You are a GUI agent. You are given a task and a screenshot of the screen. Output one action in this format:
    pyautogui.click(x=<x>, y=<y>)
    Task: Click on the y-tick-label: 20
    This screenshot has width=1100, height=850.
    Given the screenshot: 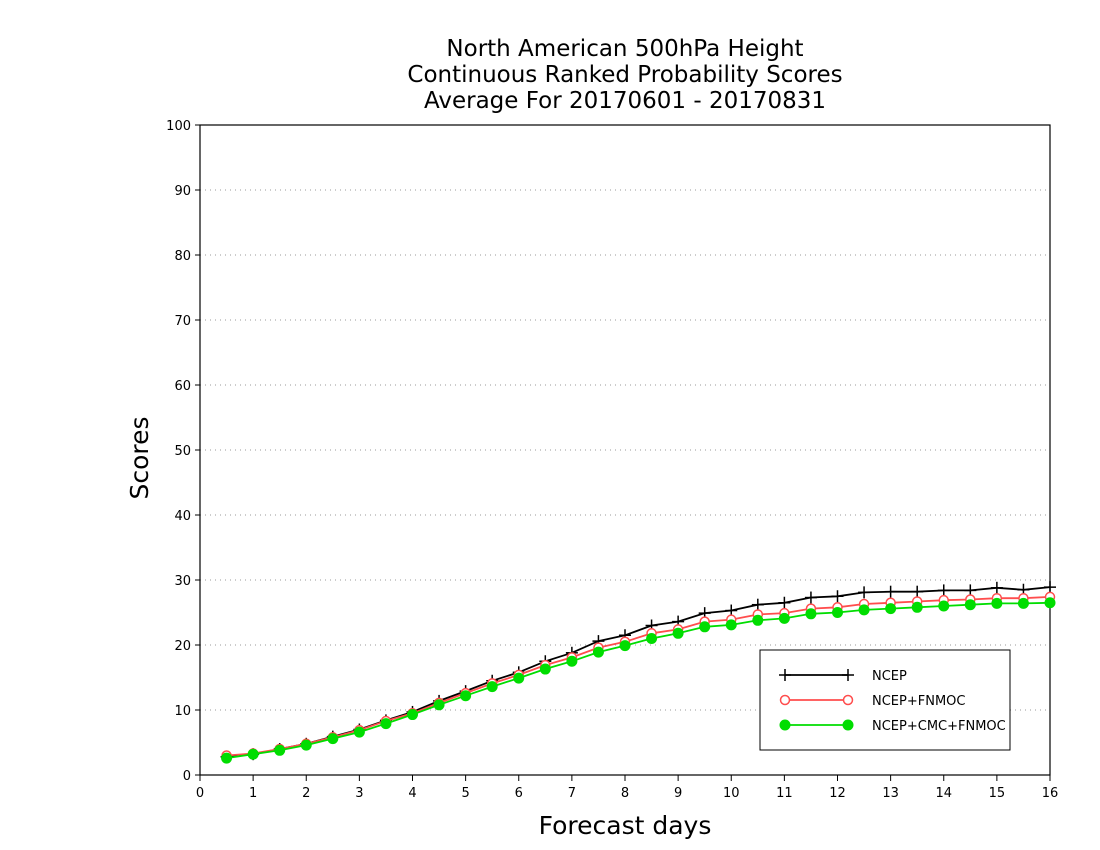 What is the action you would take?
    pyautogui.click(x=182, y=646)
    